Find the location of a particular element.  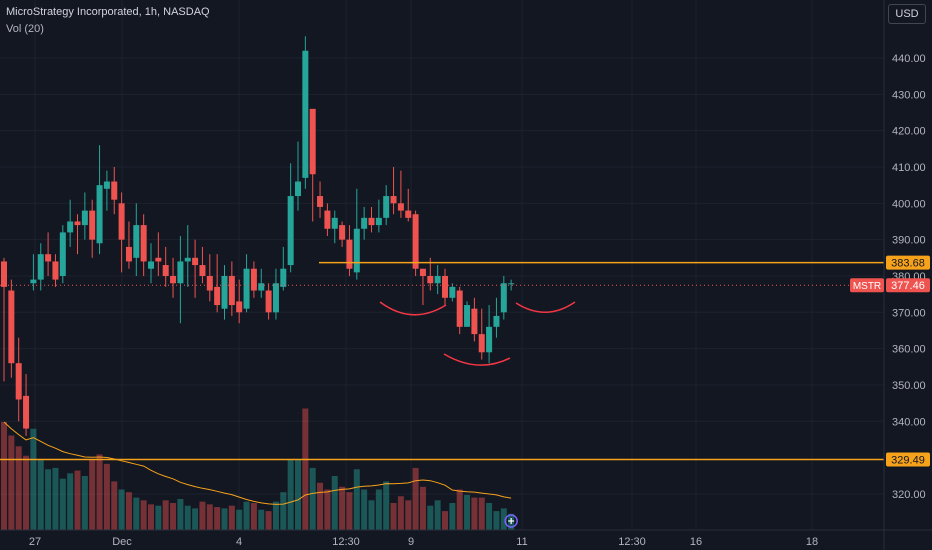

price-tick-label: 360.00 is located at coordinates (909, 350).